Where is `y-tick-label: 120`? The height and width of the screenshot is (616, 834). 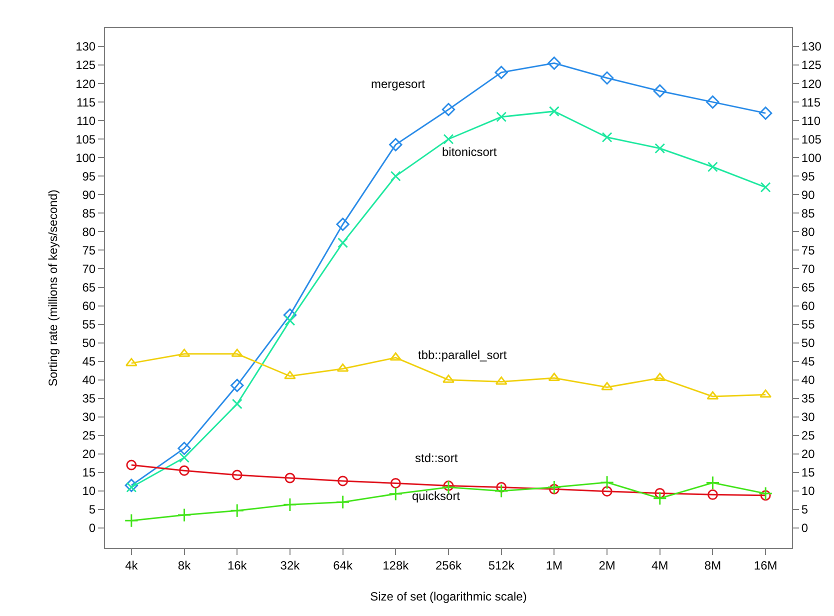 y-tick-label: 120 is located at coordinates (86, 83).